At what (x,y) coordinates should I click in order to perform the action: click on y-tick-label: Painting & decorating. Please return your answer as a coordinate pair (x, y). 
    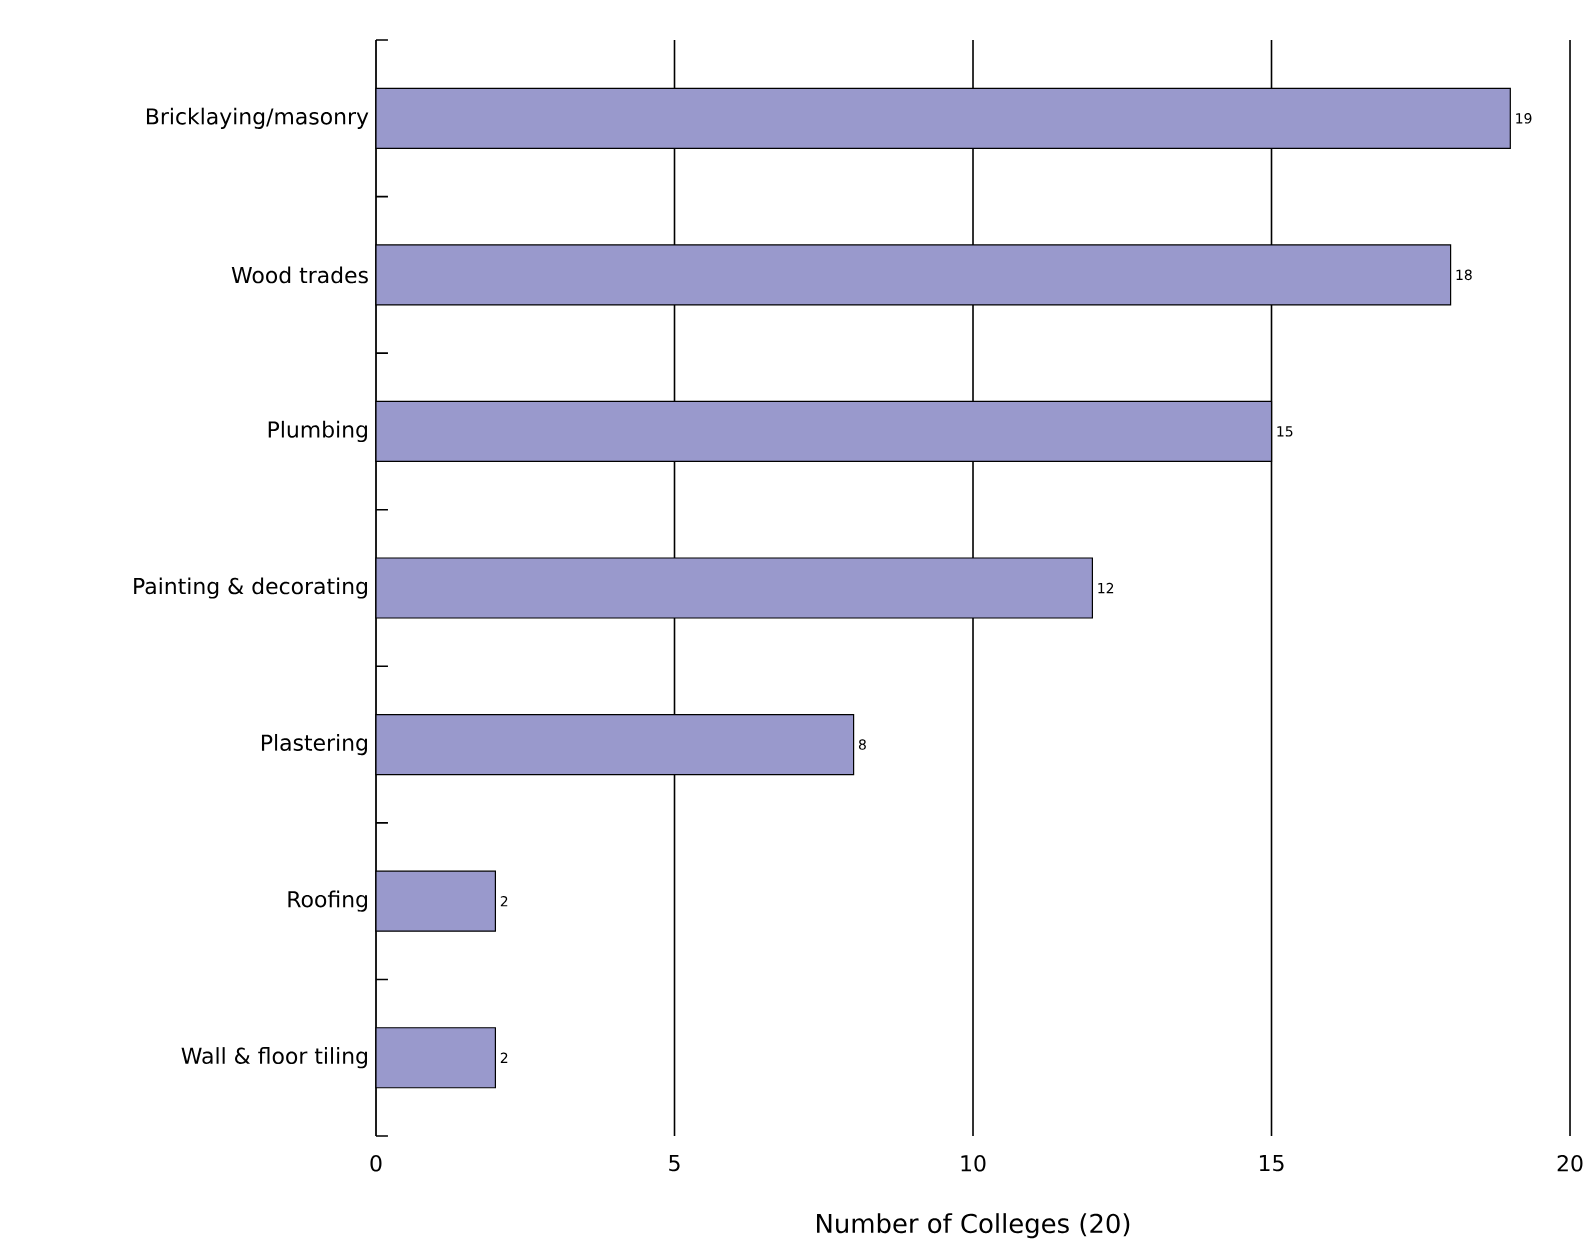
    Looking at the image, I should click on (250, 588).